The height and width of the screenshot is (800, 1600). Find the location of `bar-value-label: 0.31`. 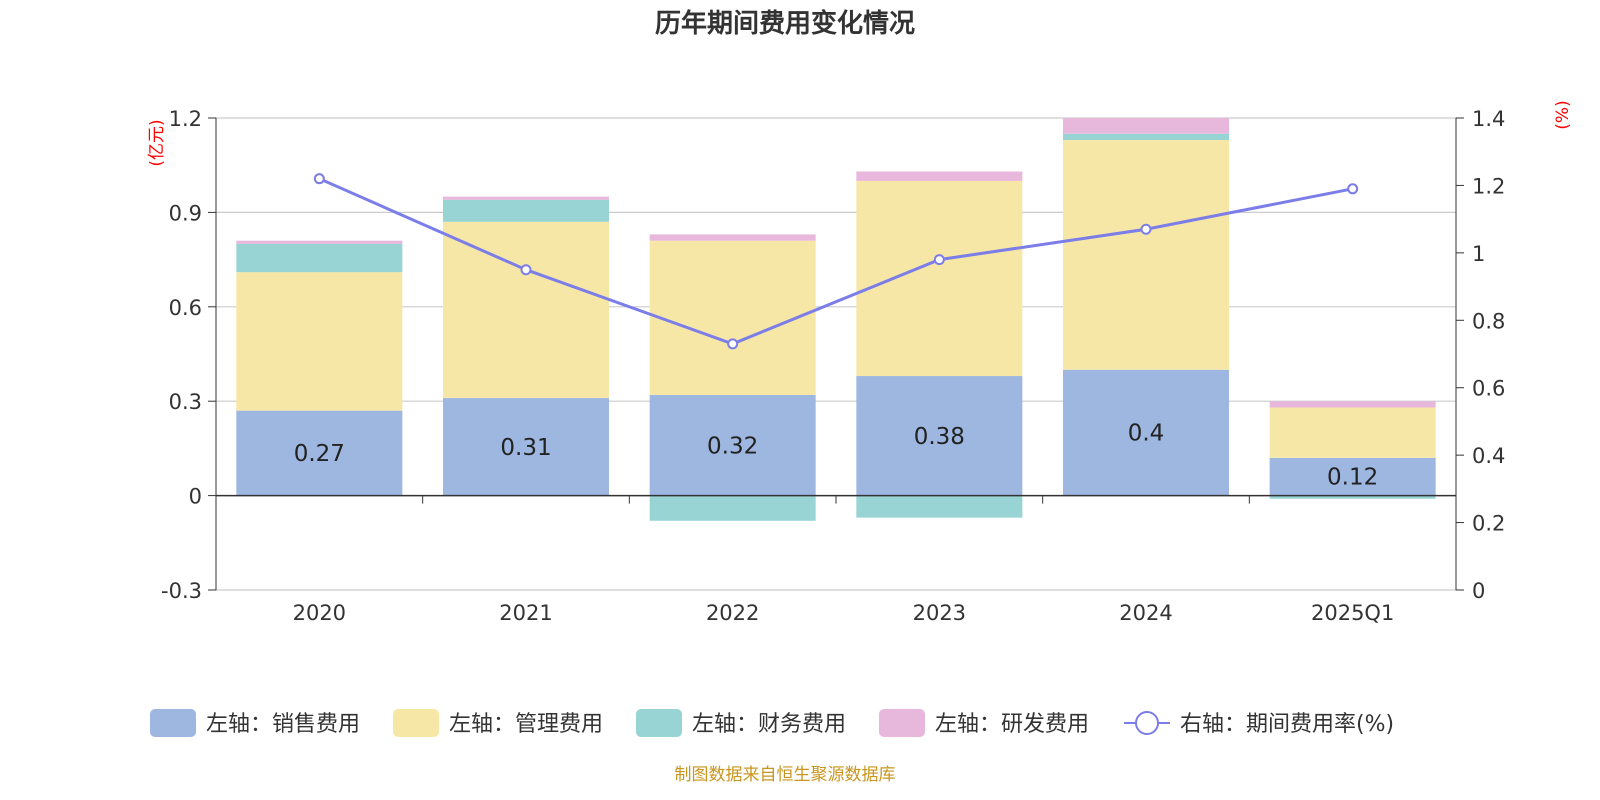

bar-value-label: 0.31 is located at coordinates (525, 448).